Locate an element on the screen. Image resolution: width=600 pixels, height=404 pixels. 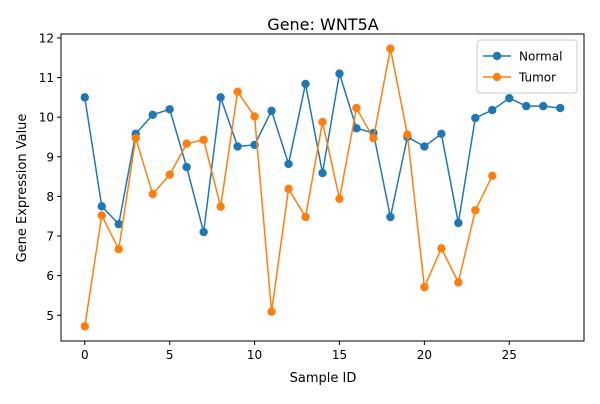
y-tick-label: 12 is located at coordinates (46, 38).